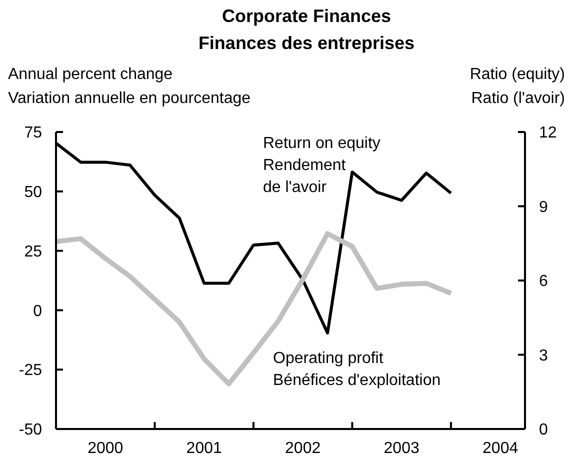  I want to click on series-label: Operating profit Bénéfices d'exploitation, so click(357, 369).